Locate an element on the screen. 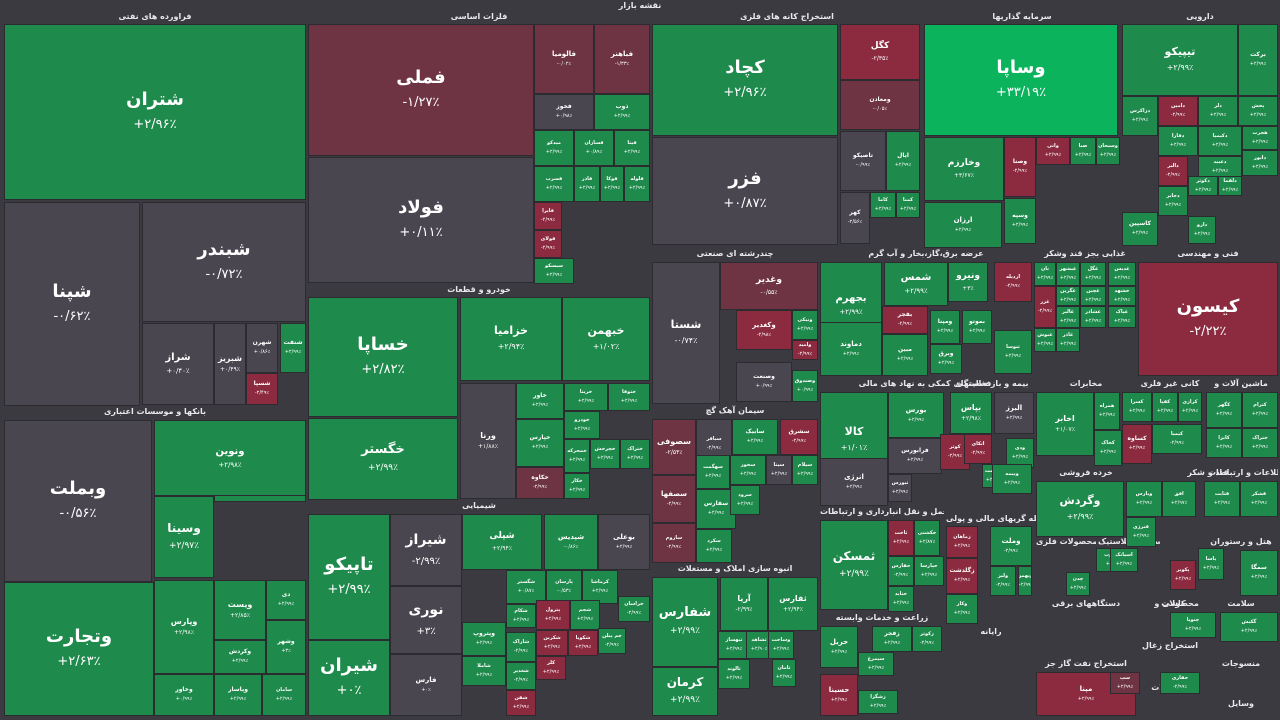  stock-tile: نوری +۳٪ is located at coordinates (426, 620).